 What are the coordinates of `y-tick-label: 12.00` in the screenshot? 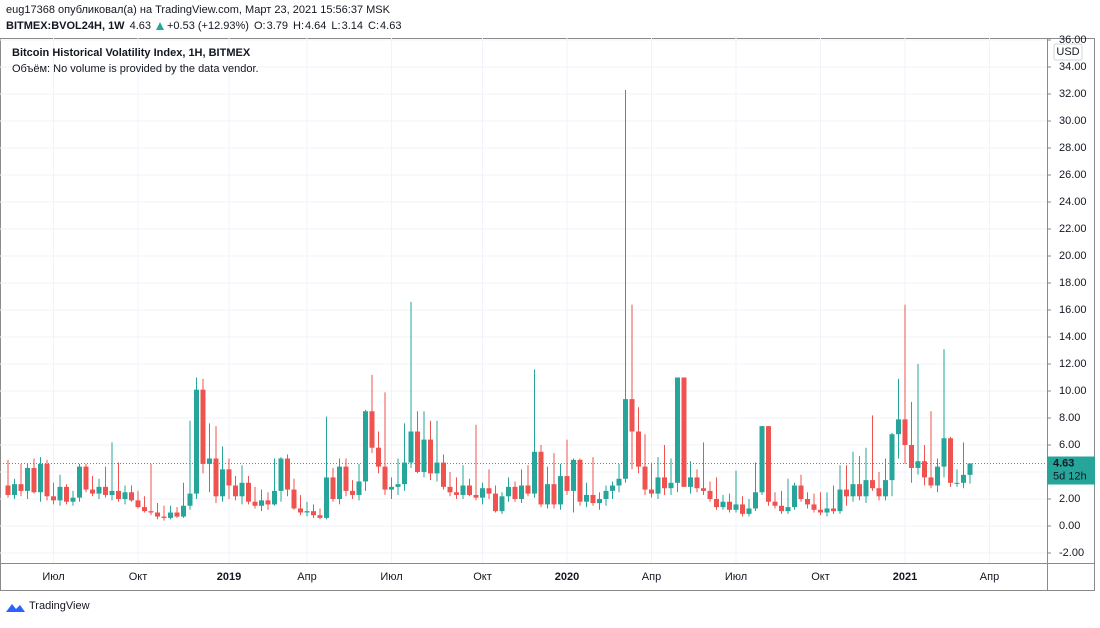 It's located at (1073, 364).